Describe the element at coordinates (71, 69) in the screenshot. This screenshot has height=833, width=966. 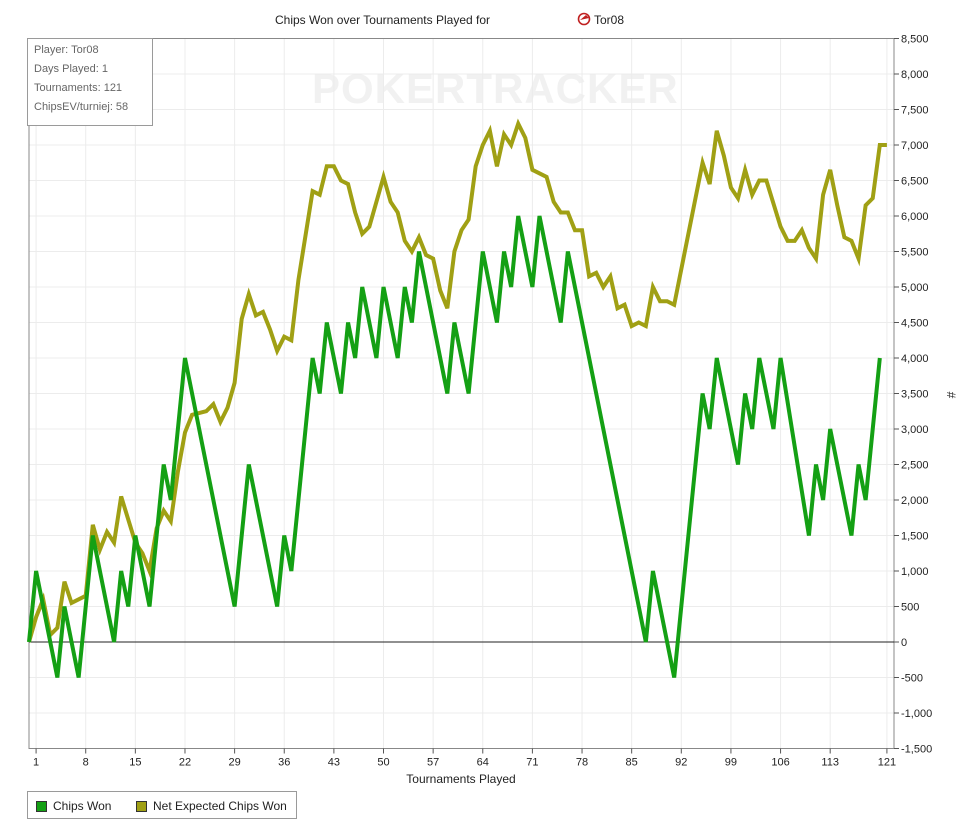
I see `info-days-played: Days Played: 1` at that location.